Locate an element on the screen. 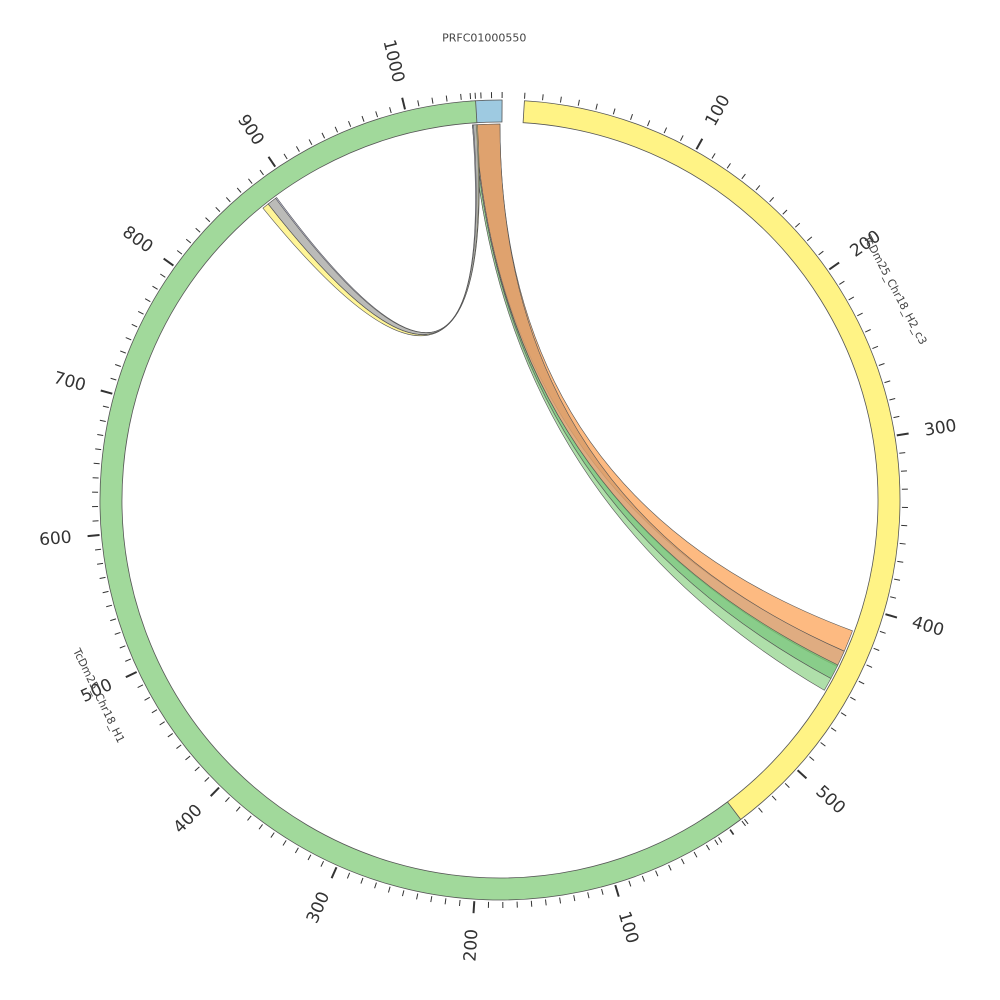 The height and width of the screenshot is (1000, 1000). tick-label: 500 is located at coordinates (830, 800).